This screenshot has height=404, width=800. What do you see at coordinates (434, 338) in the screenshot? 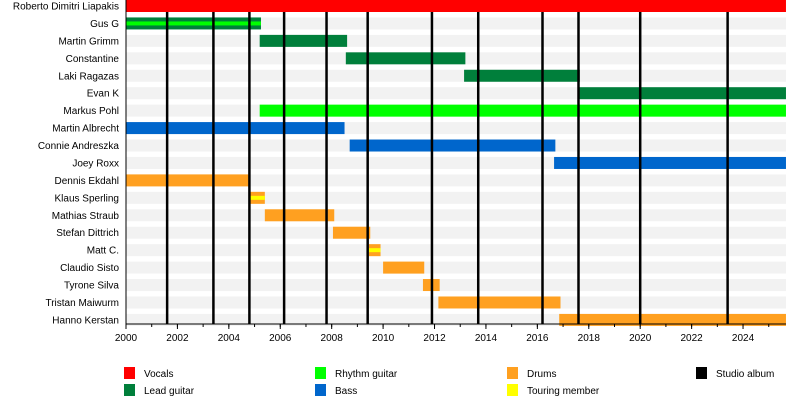
I see `x-tick-label: 2012` at bounding box center [434, 338].